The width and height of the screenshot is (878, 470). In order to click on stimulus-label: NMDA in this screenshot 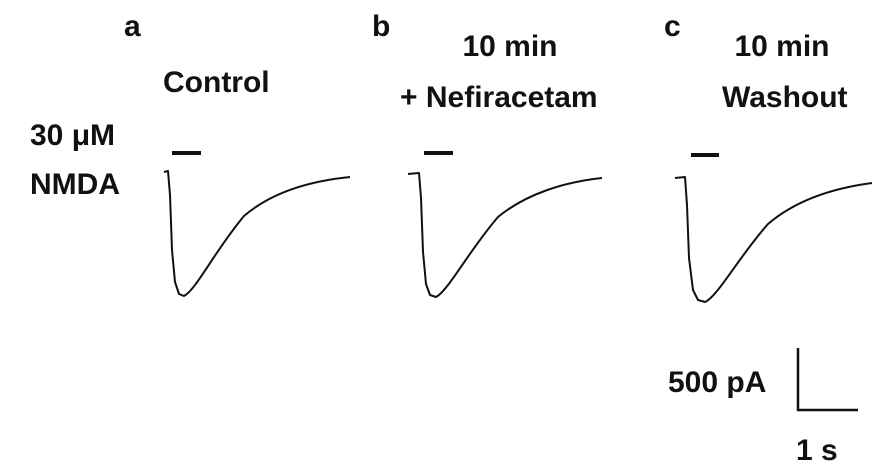, I will do `click(75, 184)`.